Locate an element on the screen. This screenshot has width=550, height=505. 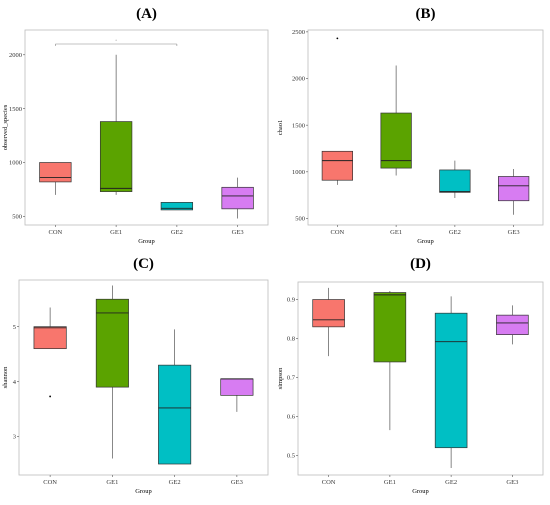
panel-label: (A) is located at coordinates (146, 14).